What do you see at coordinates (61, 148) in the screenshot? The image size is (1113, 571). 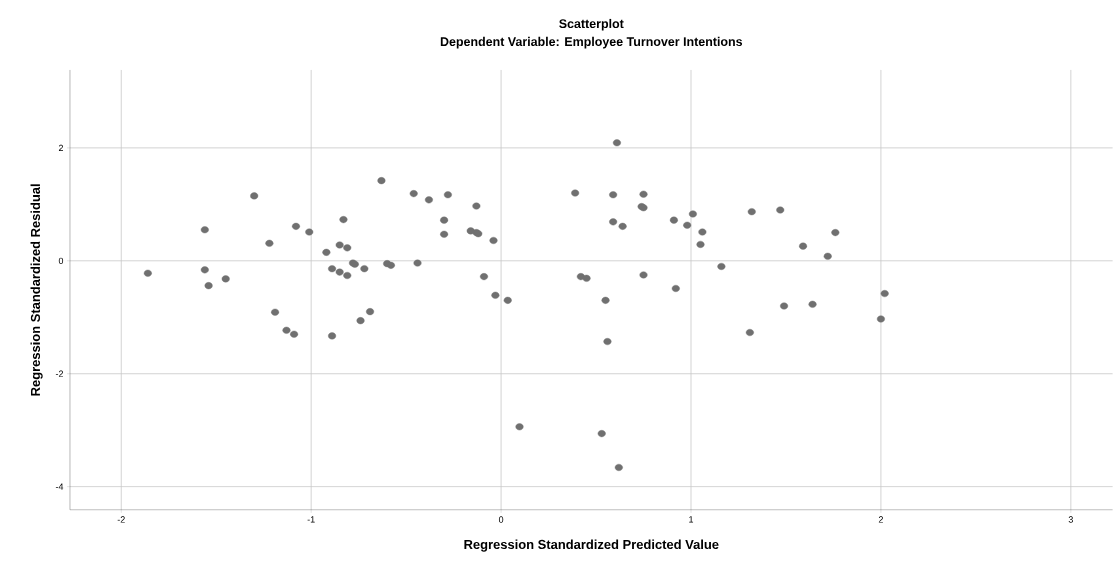 I see `y-tick-label: 2` at bounding box center [61, 148].